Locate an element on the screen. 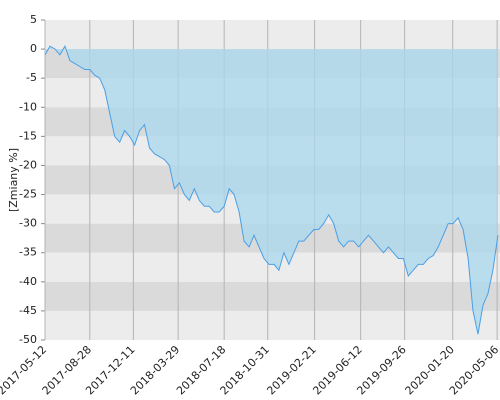 This screenshot has width=500, height=400. y-axis-label: [Zmiany %] is located at coordinates (13, 180).